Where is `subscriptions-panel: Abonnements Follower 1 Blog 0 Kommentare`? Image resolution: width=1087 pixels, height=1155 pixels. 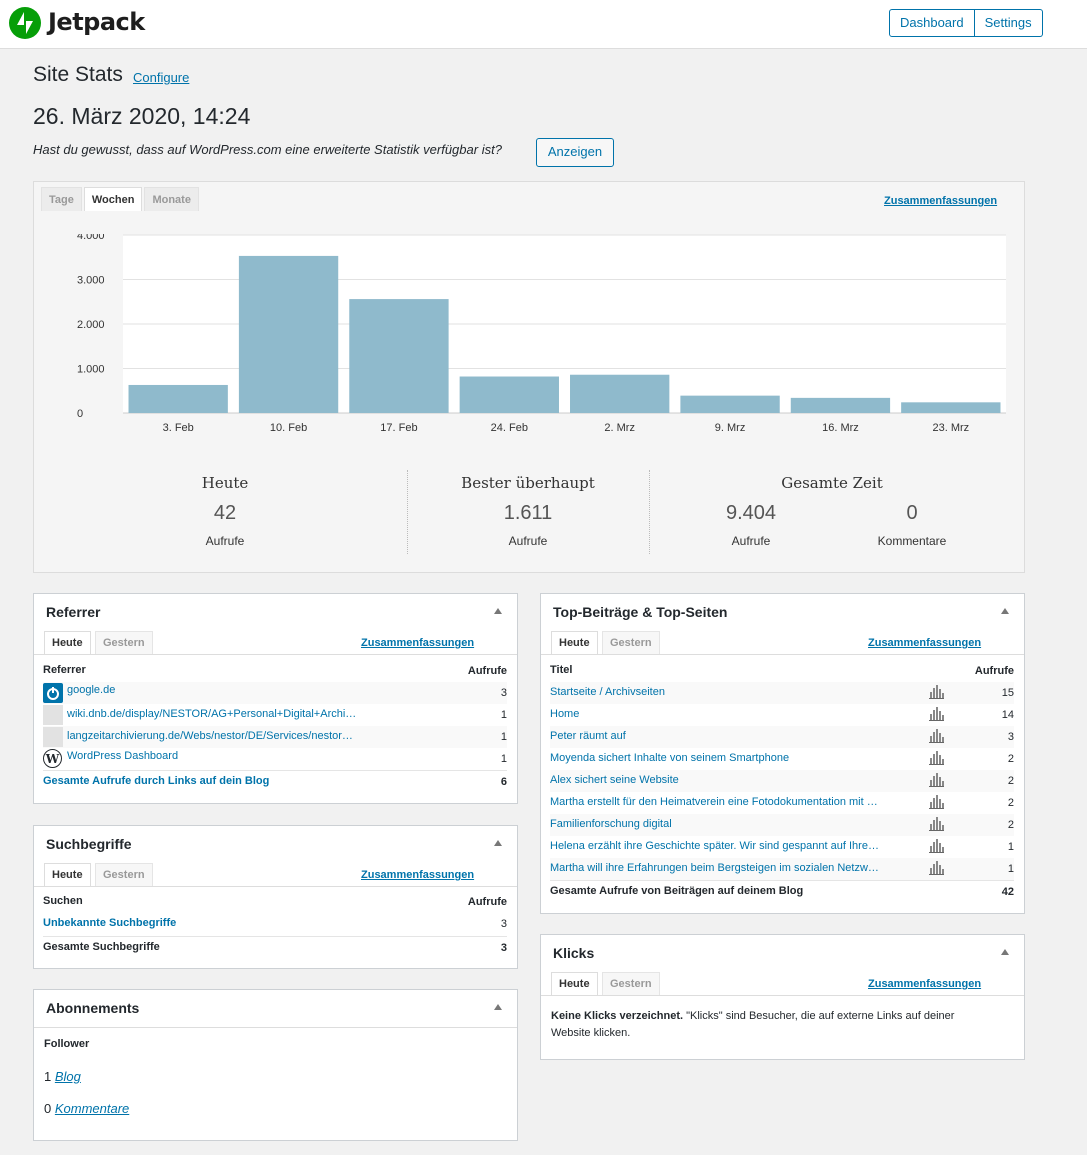 subscriptions-panel: Abonnements Follower 1 Blog 0 Kommentare is located at coordinates (275, 1065).